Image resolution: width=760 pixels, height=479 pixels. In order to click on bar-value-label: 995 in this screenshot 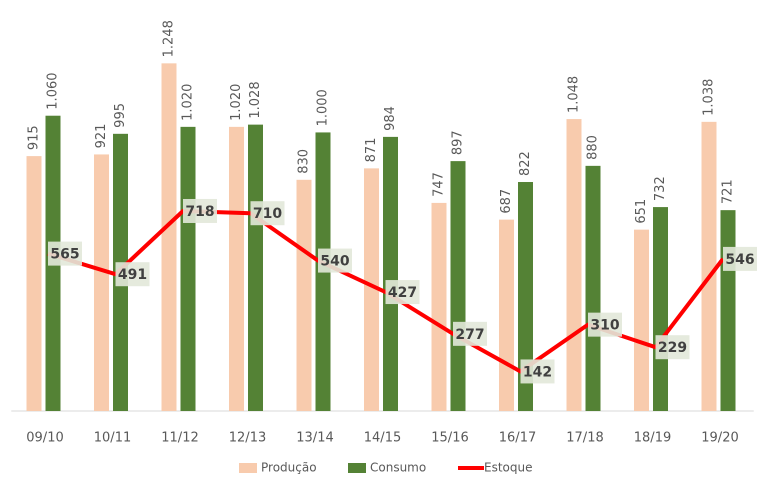, I will do `click(120, 115)`.